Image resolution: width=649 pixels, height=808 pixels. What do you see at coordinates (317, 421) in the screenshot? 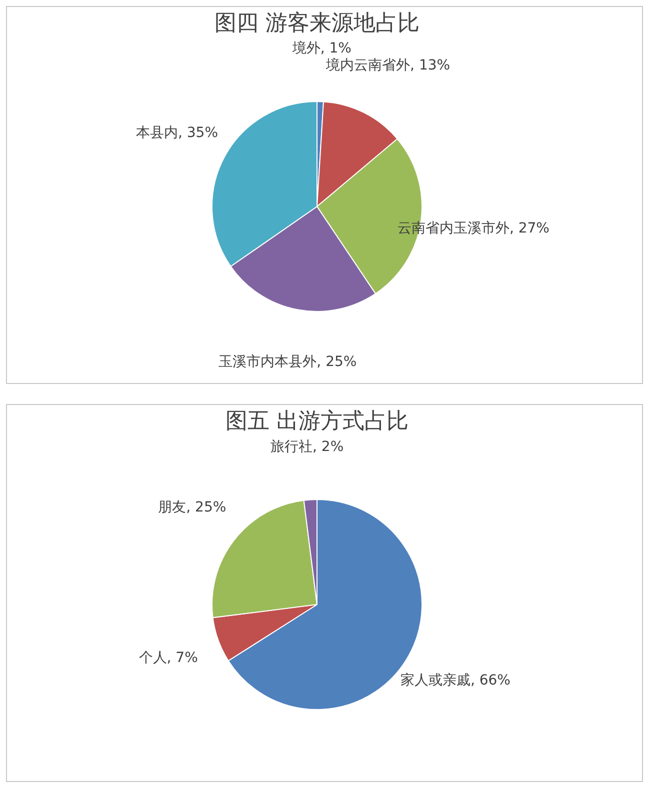
I see `chart-title: 图五 出游方式占比` at bounding box center [317, 421].